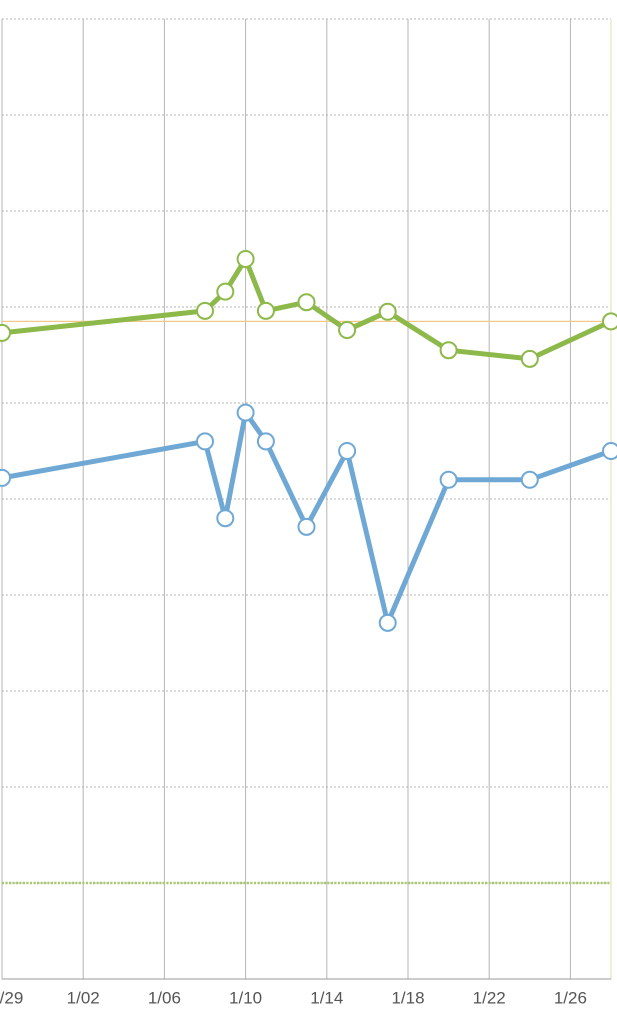  What do you see at coordinates (245, 997) in the screenshot?
I see `x-tick-label: 1/10` at bounding box center [245, 997].